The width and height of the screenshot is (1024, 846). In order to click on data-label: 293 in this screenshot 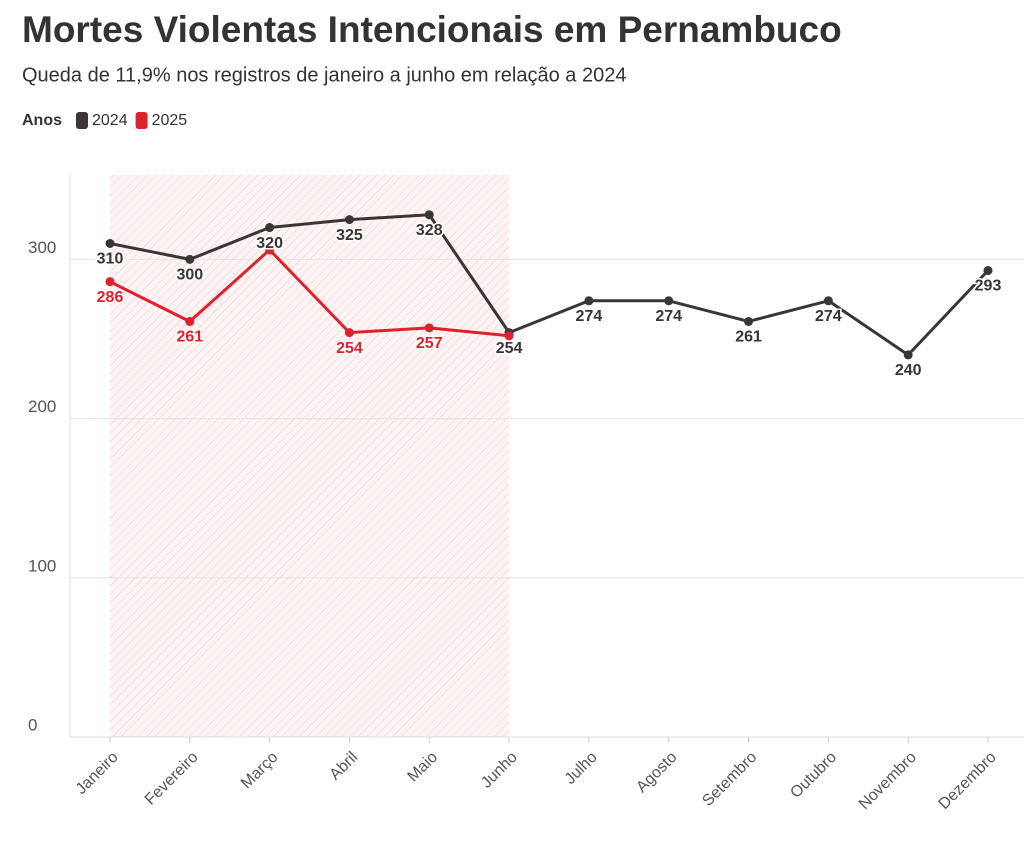, I will do `click(988, 286)`.